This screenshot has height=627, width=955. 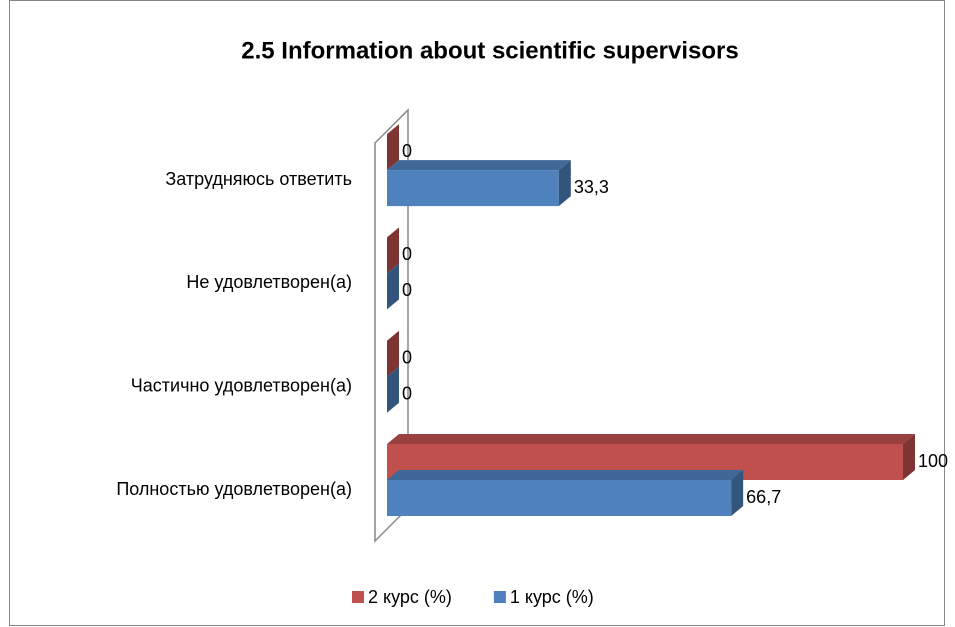 I want to click on category-label: Не удовлетворен(а), so click(x=269, y=282).